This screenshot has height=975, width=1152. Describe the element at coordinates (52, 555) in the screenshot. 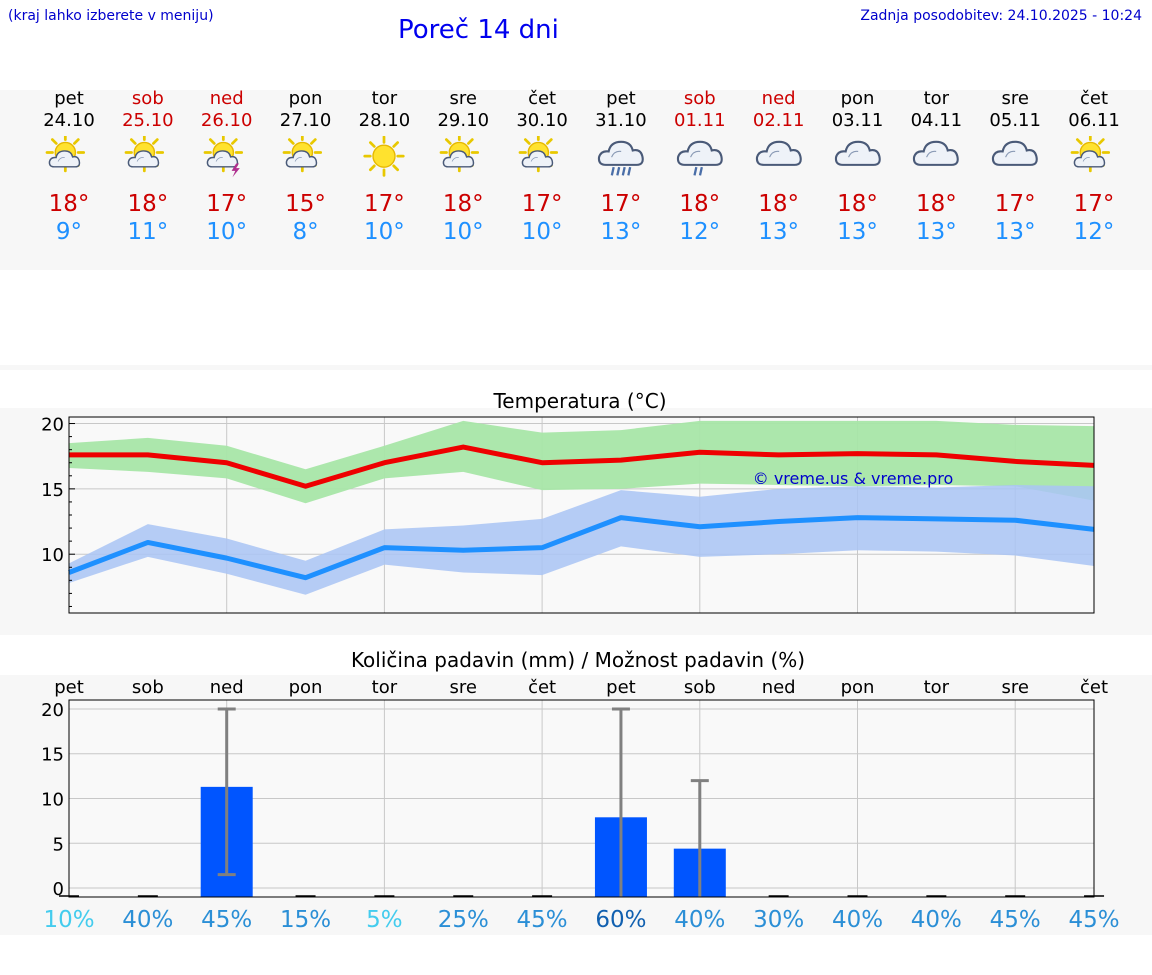

I see `y-tick-label: 10` at that location.